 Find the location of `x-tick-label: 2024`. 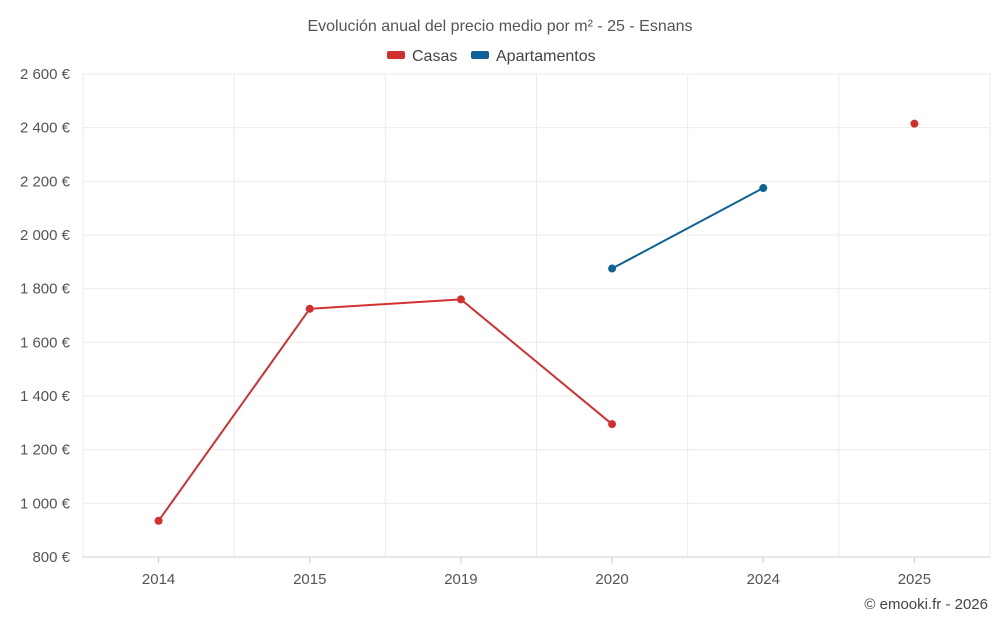

x-tick-label: 2024 is located at coordinates (763, 579).